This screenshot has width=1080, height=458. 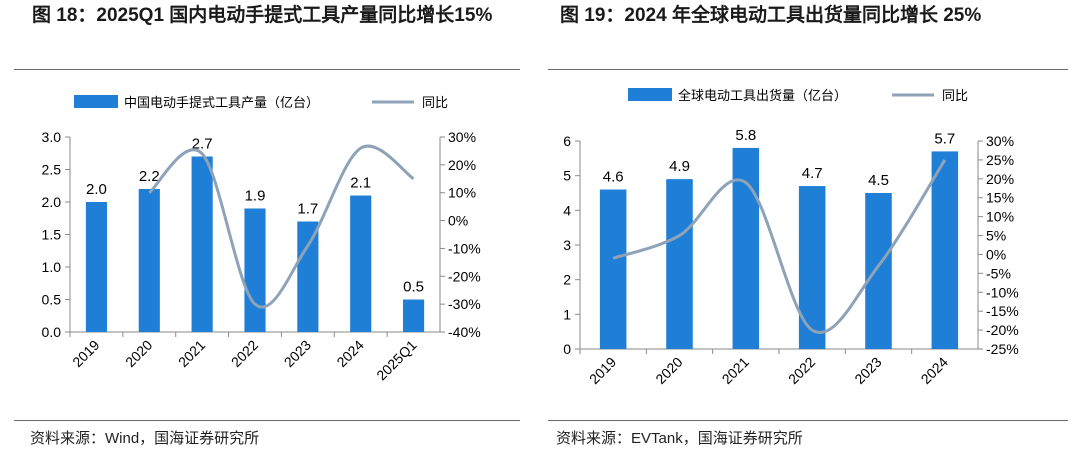 What do you see at coordinates (567, 349) in the screenshot?
I see `figure-19-y-left-tick-label: 0` at bounding box center [567, 349].